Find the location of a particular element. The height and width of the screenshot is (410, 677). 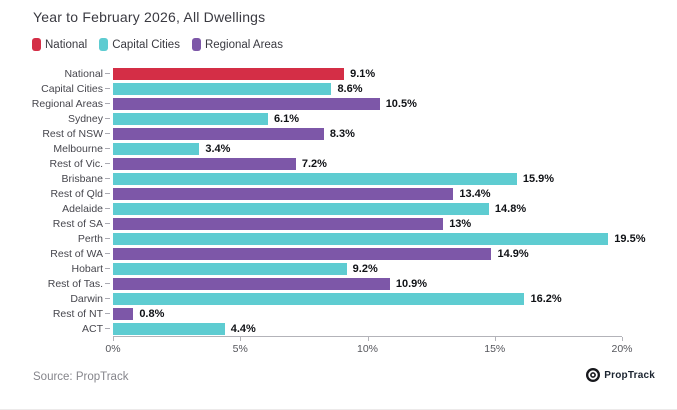

value-label: 0.8% is located at coordinates (152, 313).